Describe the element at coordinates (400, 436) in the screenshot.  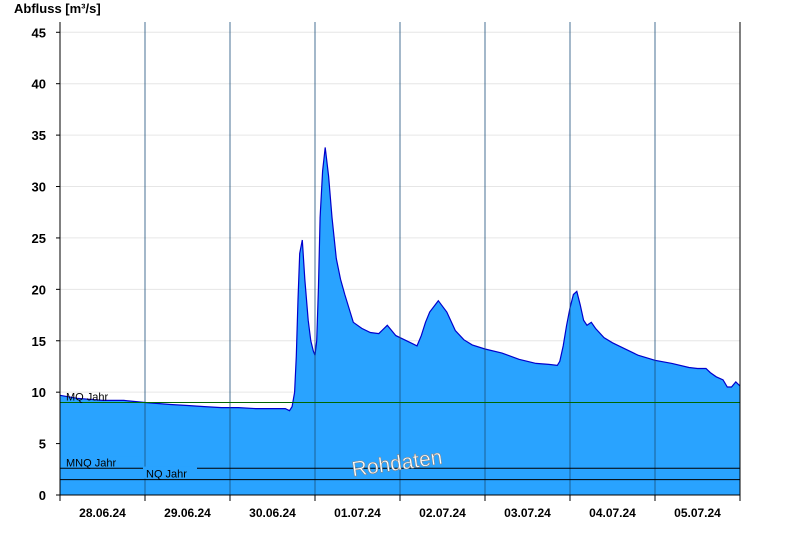
I see `reference-lines: MQ Jahr MNQ Jahr NQ Jahr` at that location.